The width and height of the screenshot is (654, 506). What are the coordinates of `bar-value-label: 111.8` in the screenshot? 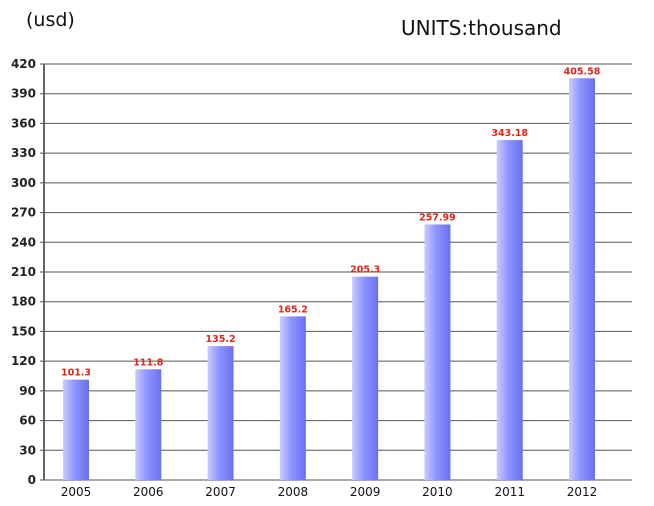 It's located at (148, 362).